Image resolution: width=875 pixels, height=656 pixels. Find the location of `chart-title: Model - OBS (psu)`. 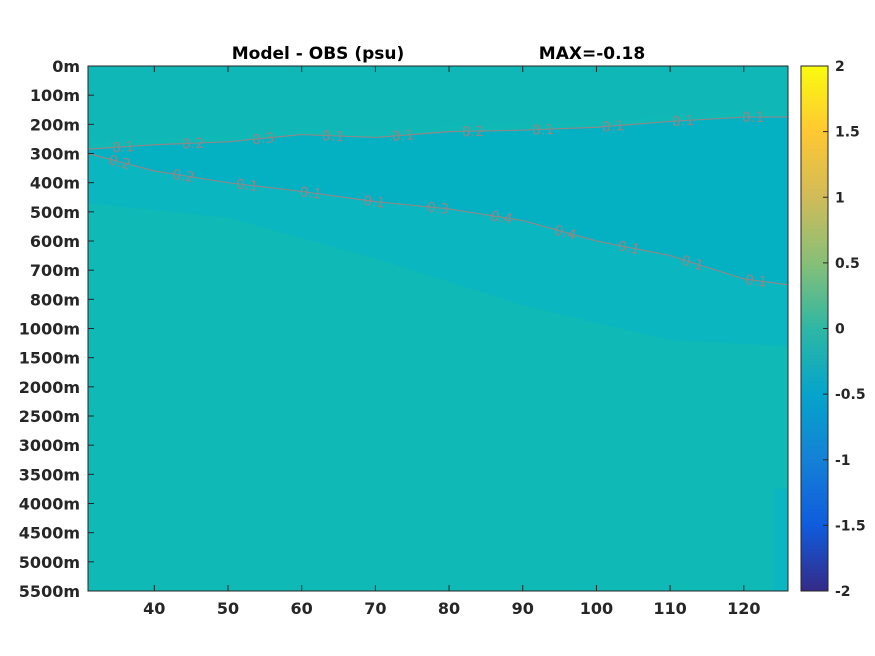

chart-title: Model - OBS (psu) is located at coordinates (318, 54).